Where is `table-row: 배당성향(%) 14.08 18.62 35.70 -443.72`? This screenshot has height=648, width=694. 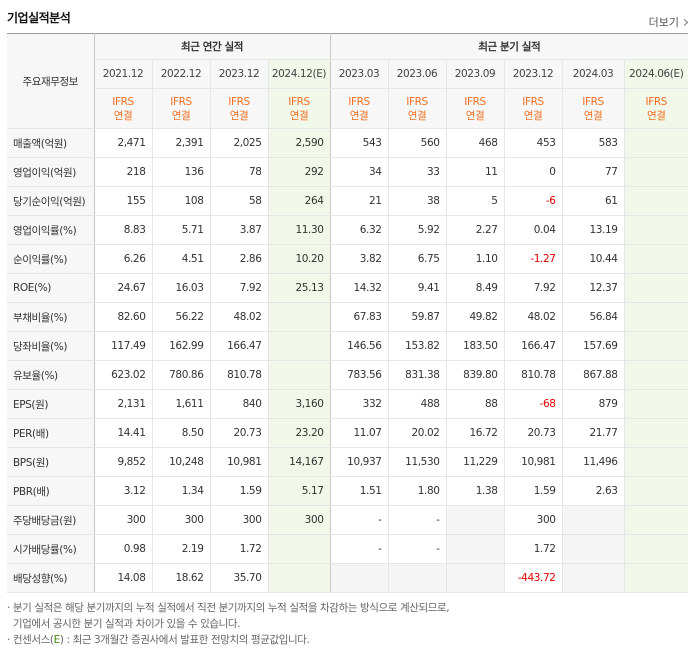
table-row: 배당성향(%) 14.08 18.62 35.70 -443.72 is located at coordinates (348, 578).